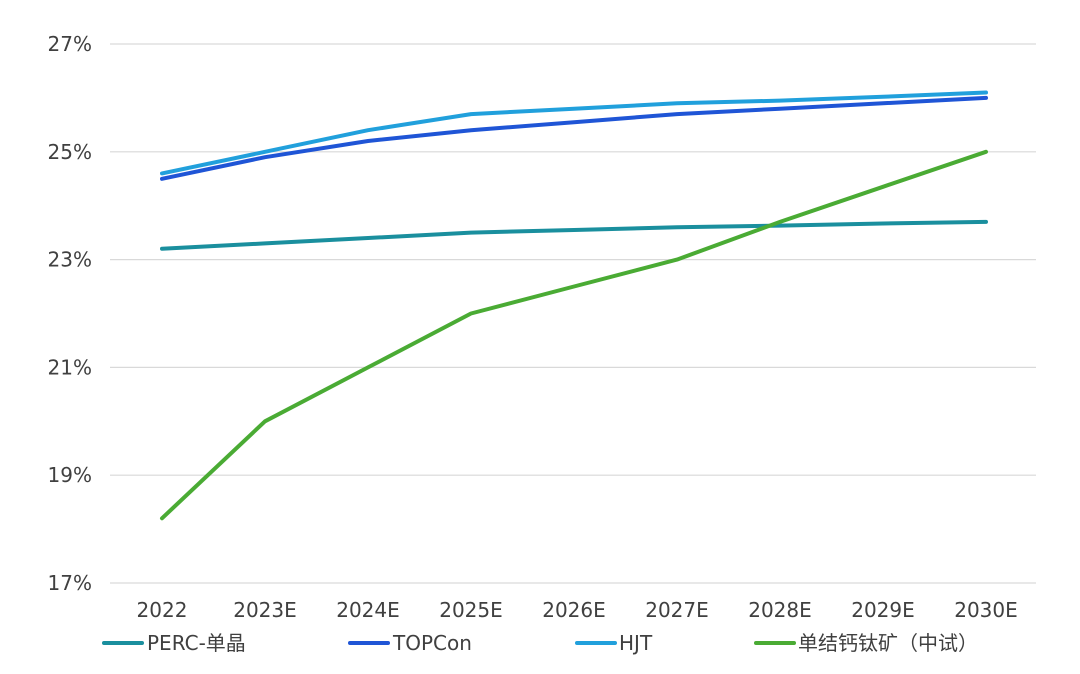 The height and width of the screenshot is (674, 1080). I want to click on legend-item: PERC-单晶, so click(174, 643).